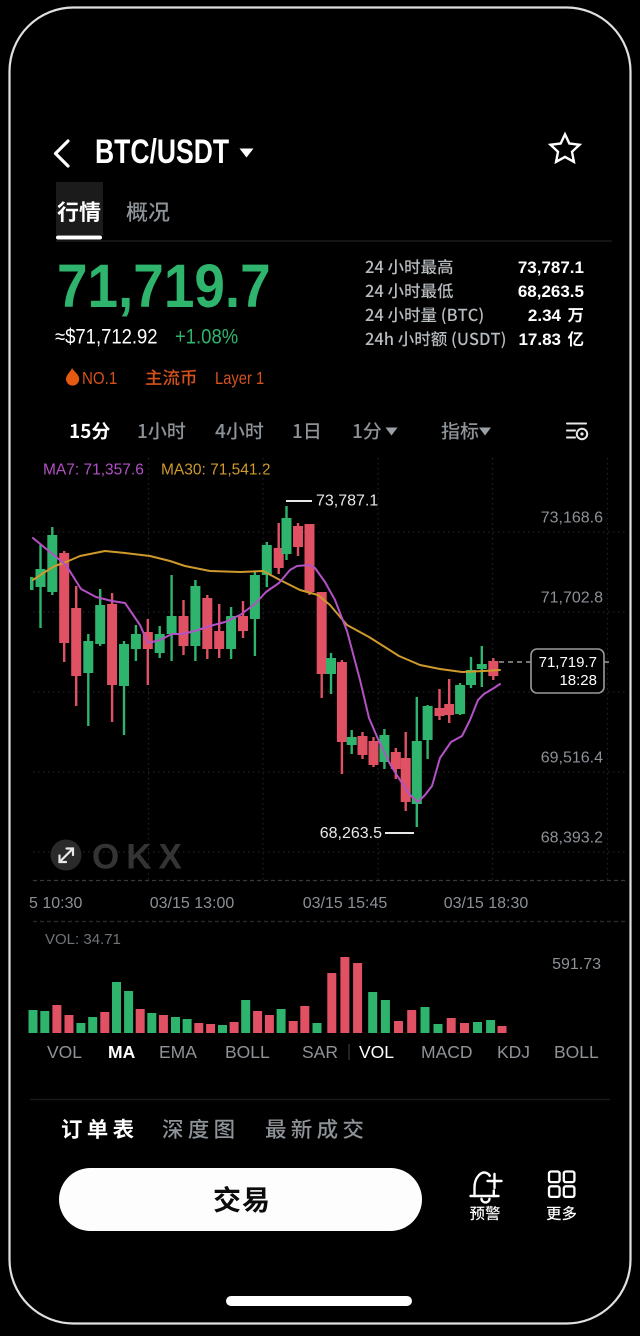 This screenshot has height=1336, width=640. What do you see at coordinates (576, 964) in the screenshot?
I see `svg-text: 591.73` at bounding box center [576, 964].